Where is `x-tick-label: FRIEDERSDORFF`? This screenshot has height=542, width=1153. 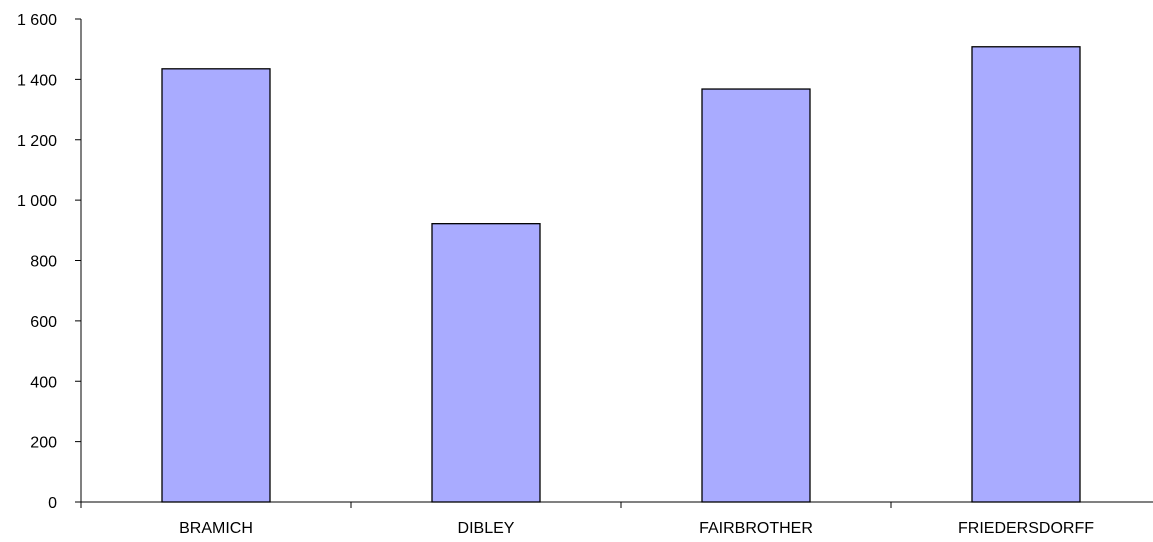 x-tick-label: FRIEDERSDORFF is located at coordinates (1026, 528).